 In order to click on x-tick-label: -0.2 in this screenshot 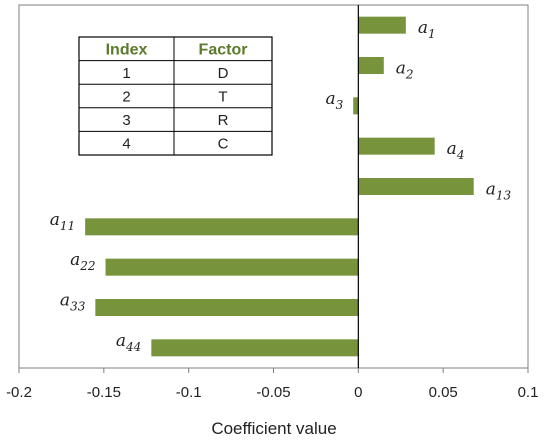, I will do `click(19, 392)`.